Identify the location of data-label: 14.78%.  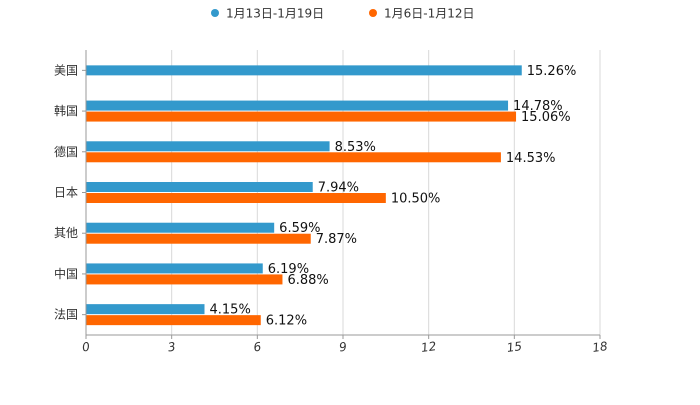
(538, 106).